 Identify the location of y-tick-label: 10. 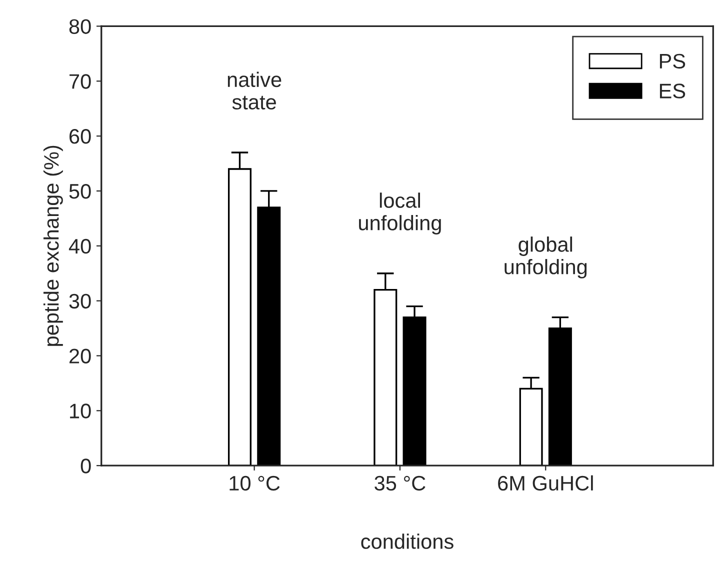
(80, 411).